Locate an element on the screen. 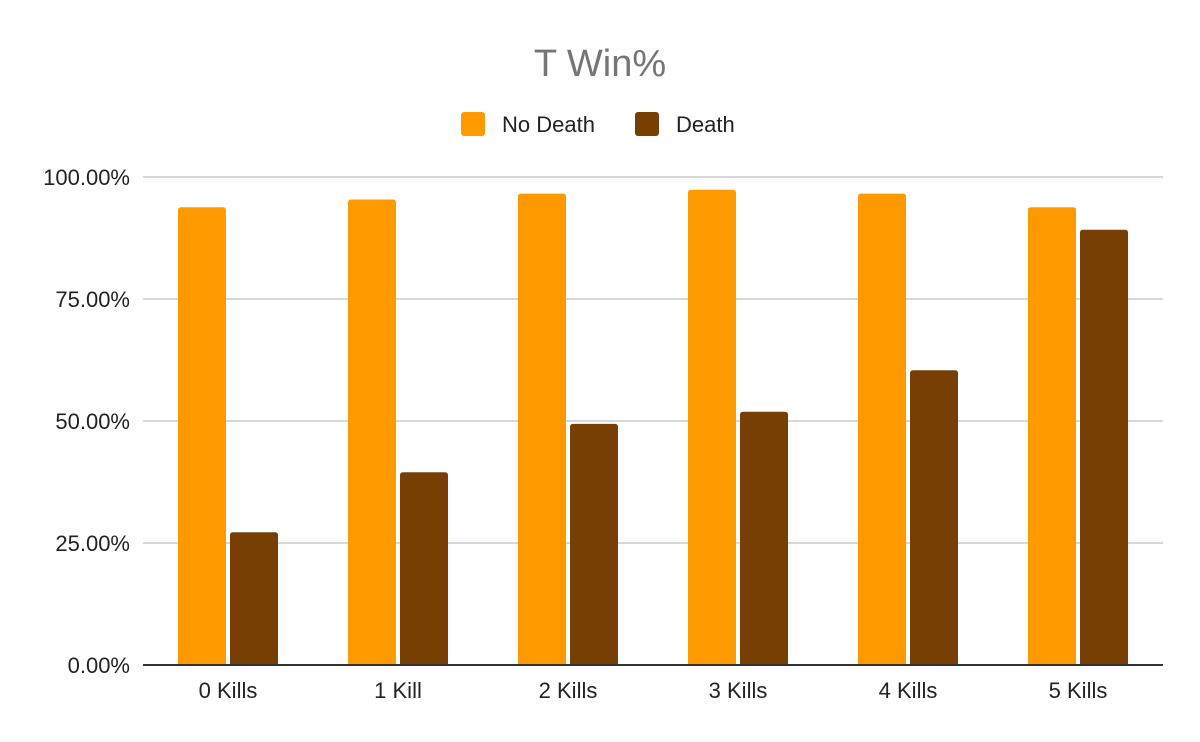 This screenshot has width=1200, height=742. x-tick-label: 2 Kills is located at coordinates (568, 690).